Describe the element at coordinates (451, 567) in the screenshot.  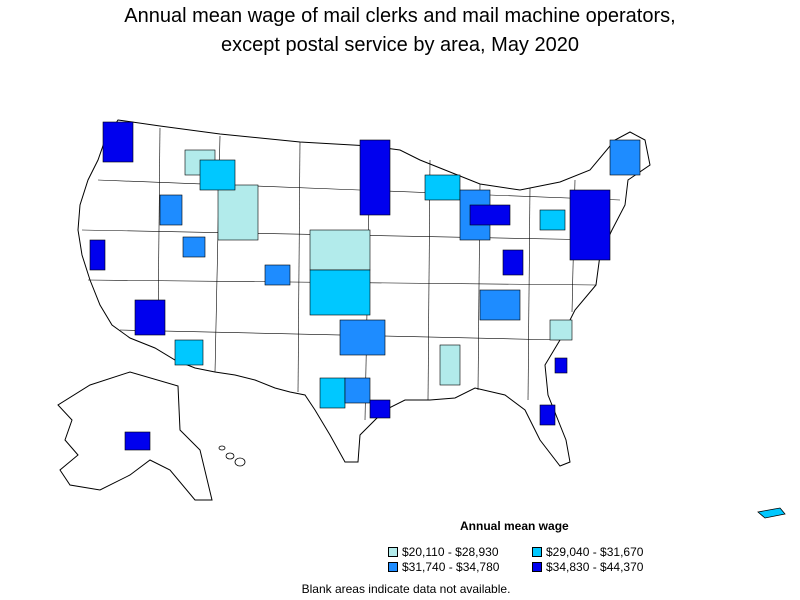
I see `legend-label-3: $31,740 - $34,780` at that location.